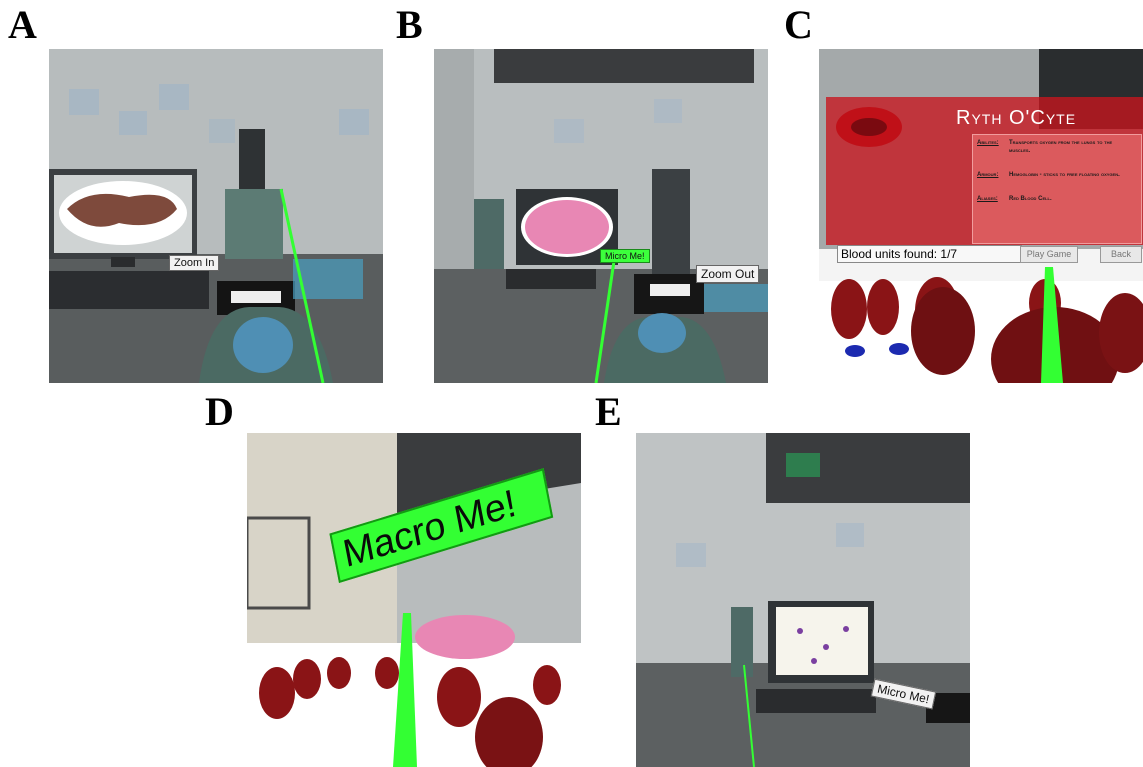 The width and height of the screenshot is (1143, 767). What do you see at coordinates (988, 175) in the screenshot?
I see `detail-key: Armour:` at bounding box center [988, 175].